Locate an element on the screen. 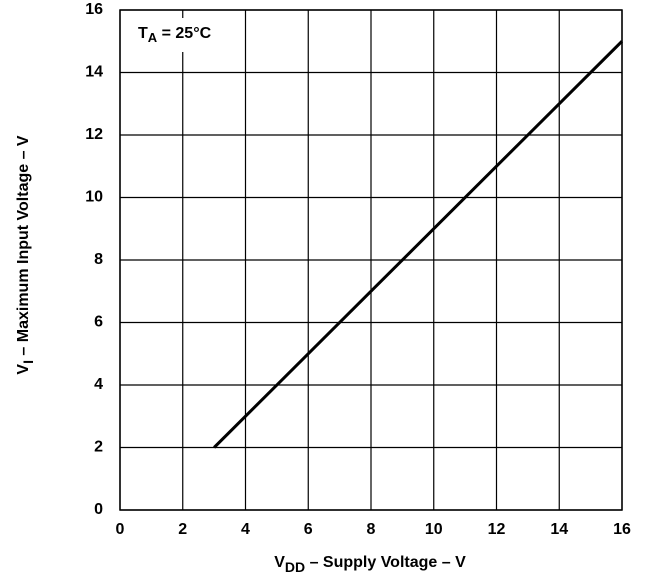  y-tick-label: 4 is located at coordinates (98, 384).